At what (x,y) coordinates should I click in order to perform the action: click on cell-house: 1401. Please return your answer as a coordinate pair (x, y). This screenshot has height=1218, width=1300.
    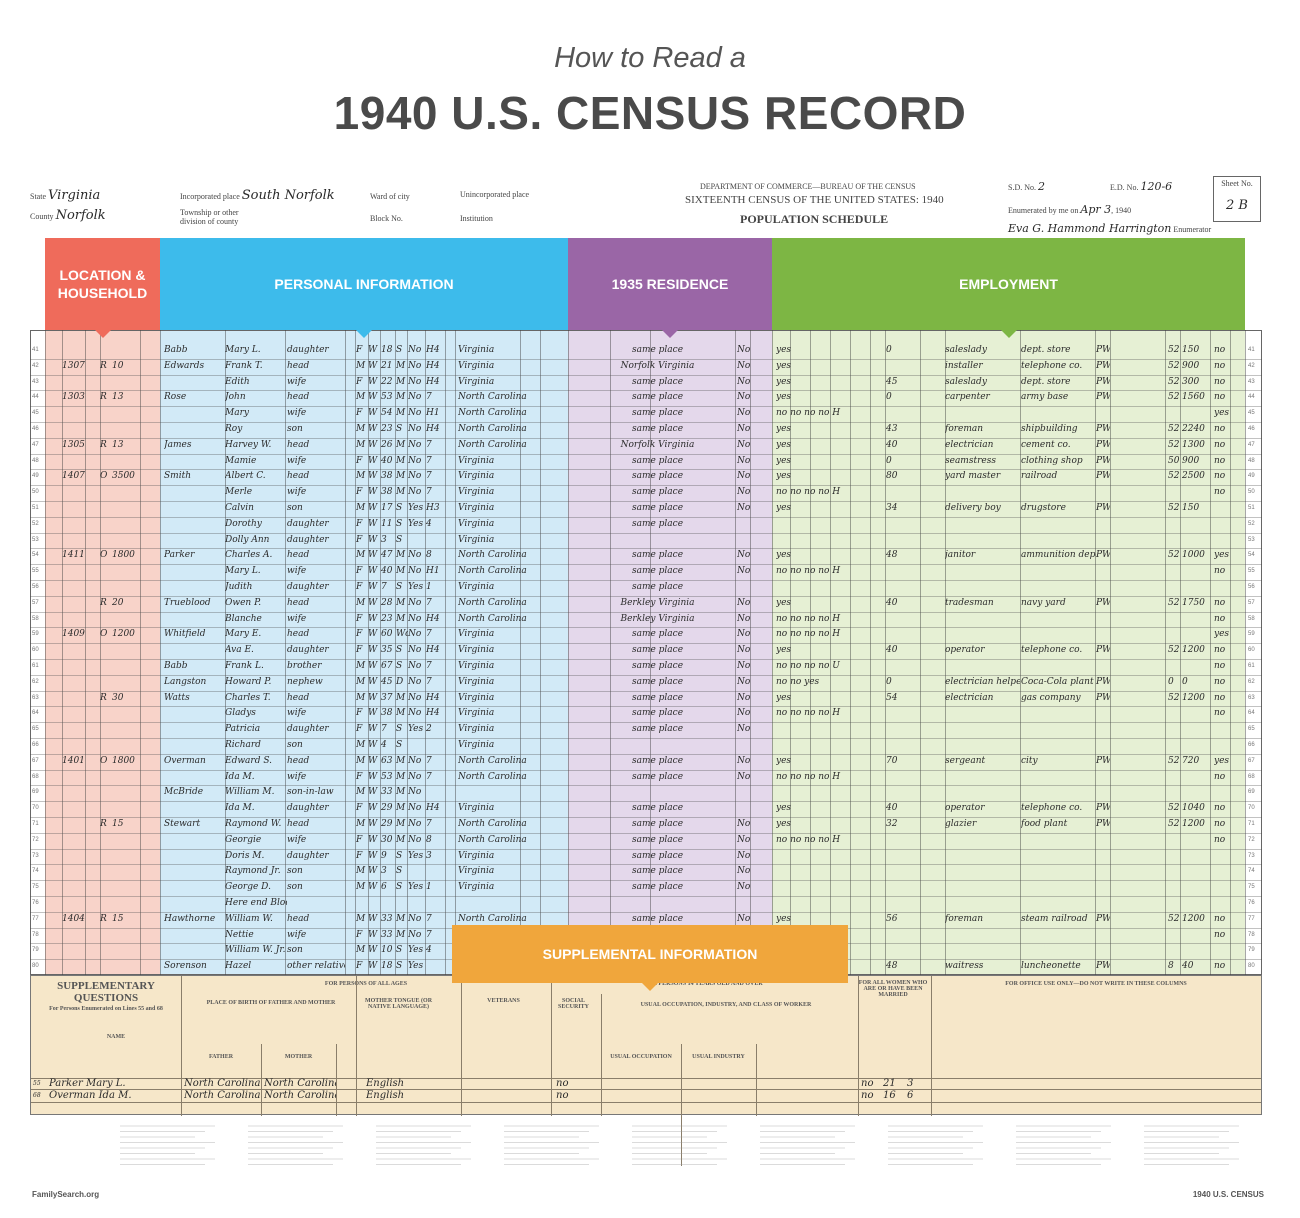
    Looking at the image, I should click on (73, 760).